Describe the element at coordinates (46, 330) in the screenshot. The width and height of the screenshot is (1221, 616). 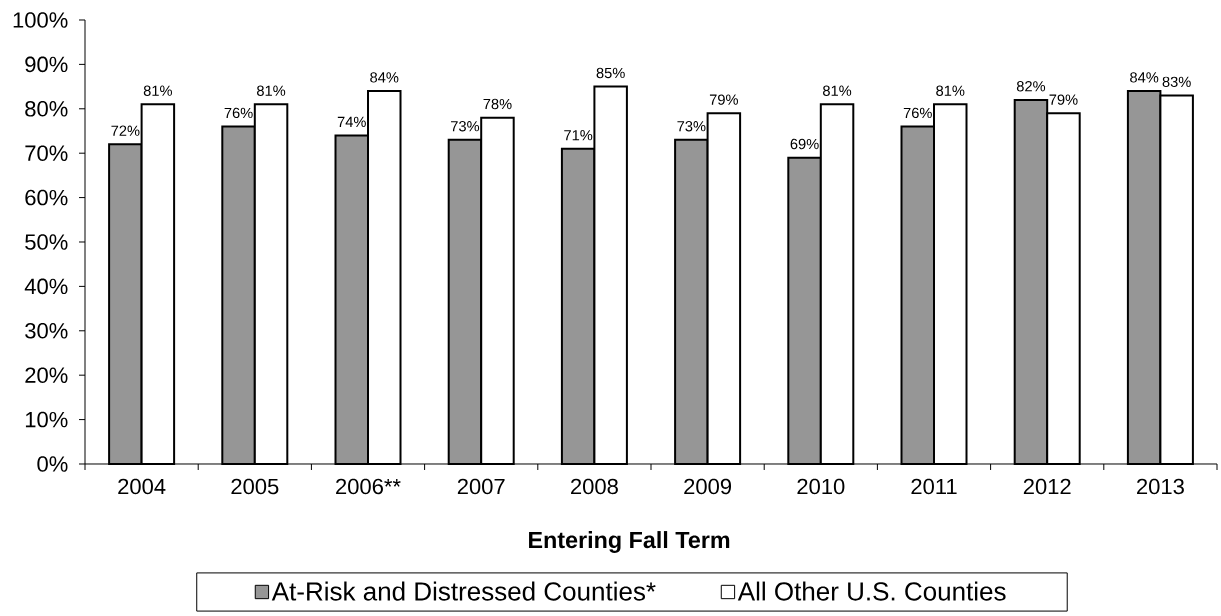
I see `y-tick-label: 30%` at that location.